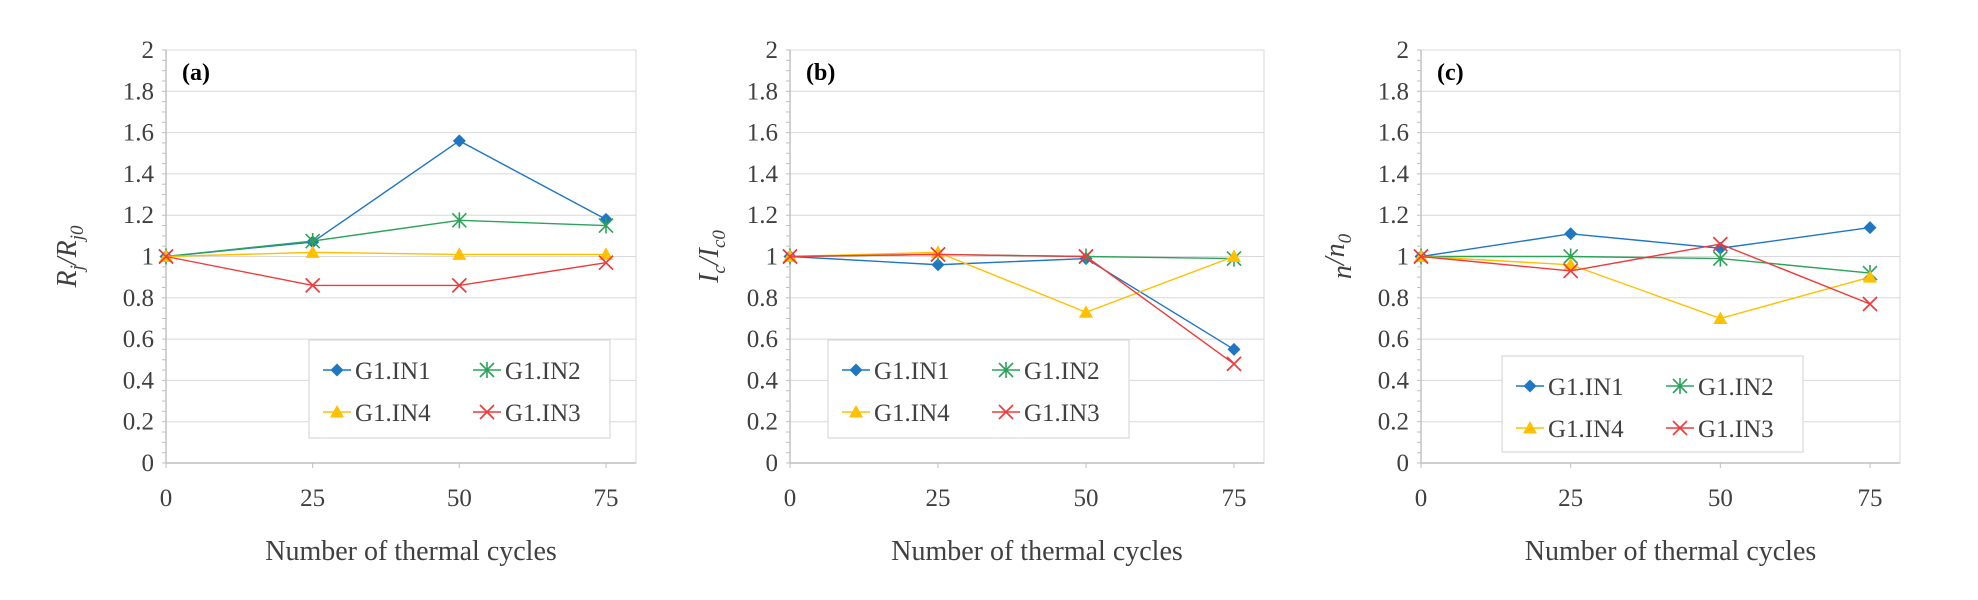 This screenshot has height=600, width=1978. What do you see at coordinates (77, 269) in the screenshot?
I see `y-title-main_sub: j` at bounding box center [77, 269].